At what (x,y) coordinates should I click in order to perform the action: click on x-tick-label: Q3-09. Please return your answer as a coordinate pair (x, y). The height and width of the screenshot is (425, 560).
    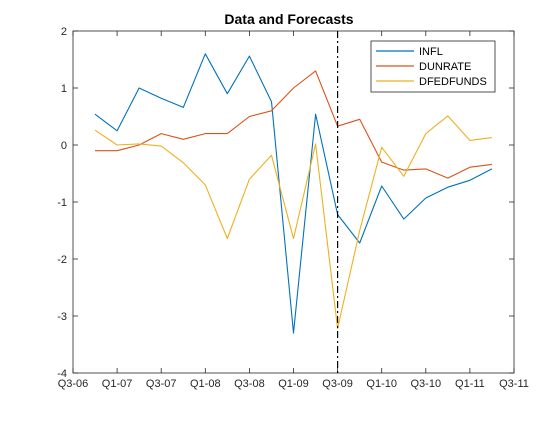
    Looking at the image, I should click on (337, 384).